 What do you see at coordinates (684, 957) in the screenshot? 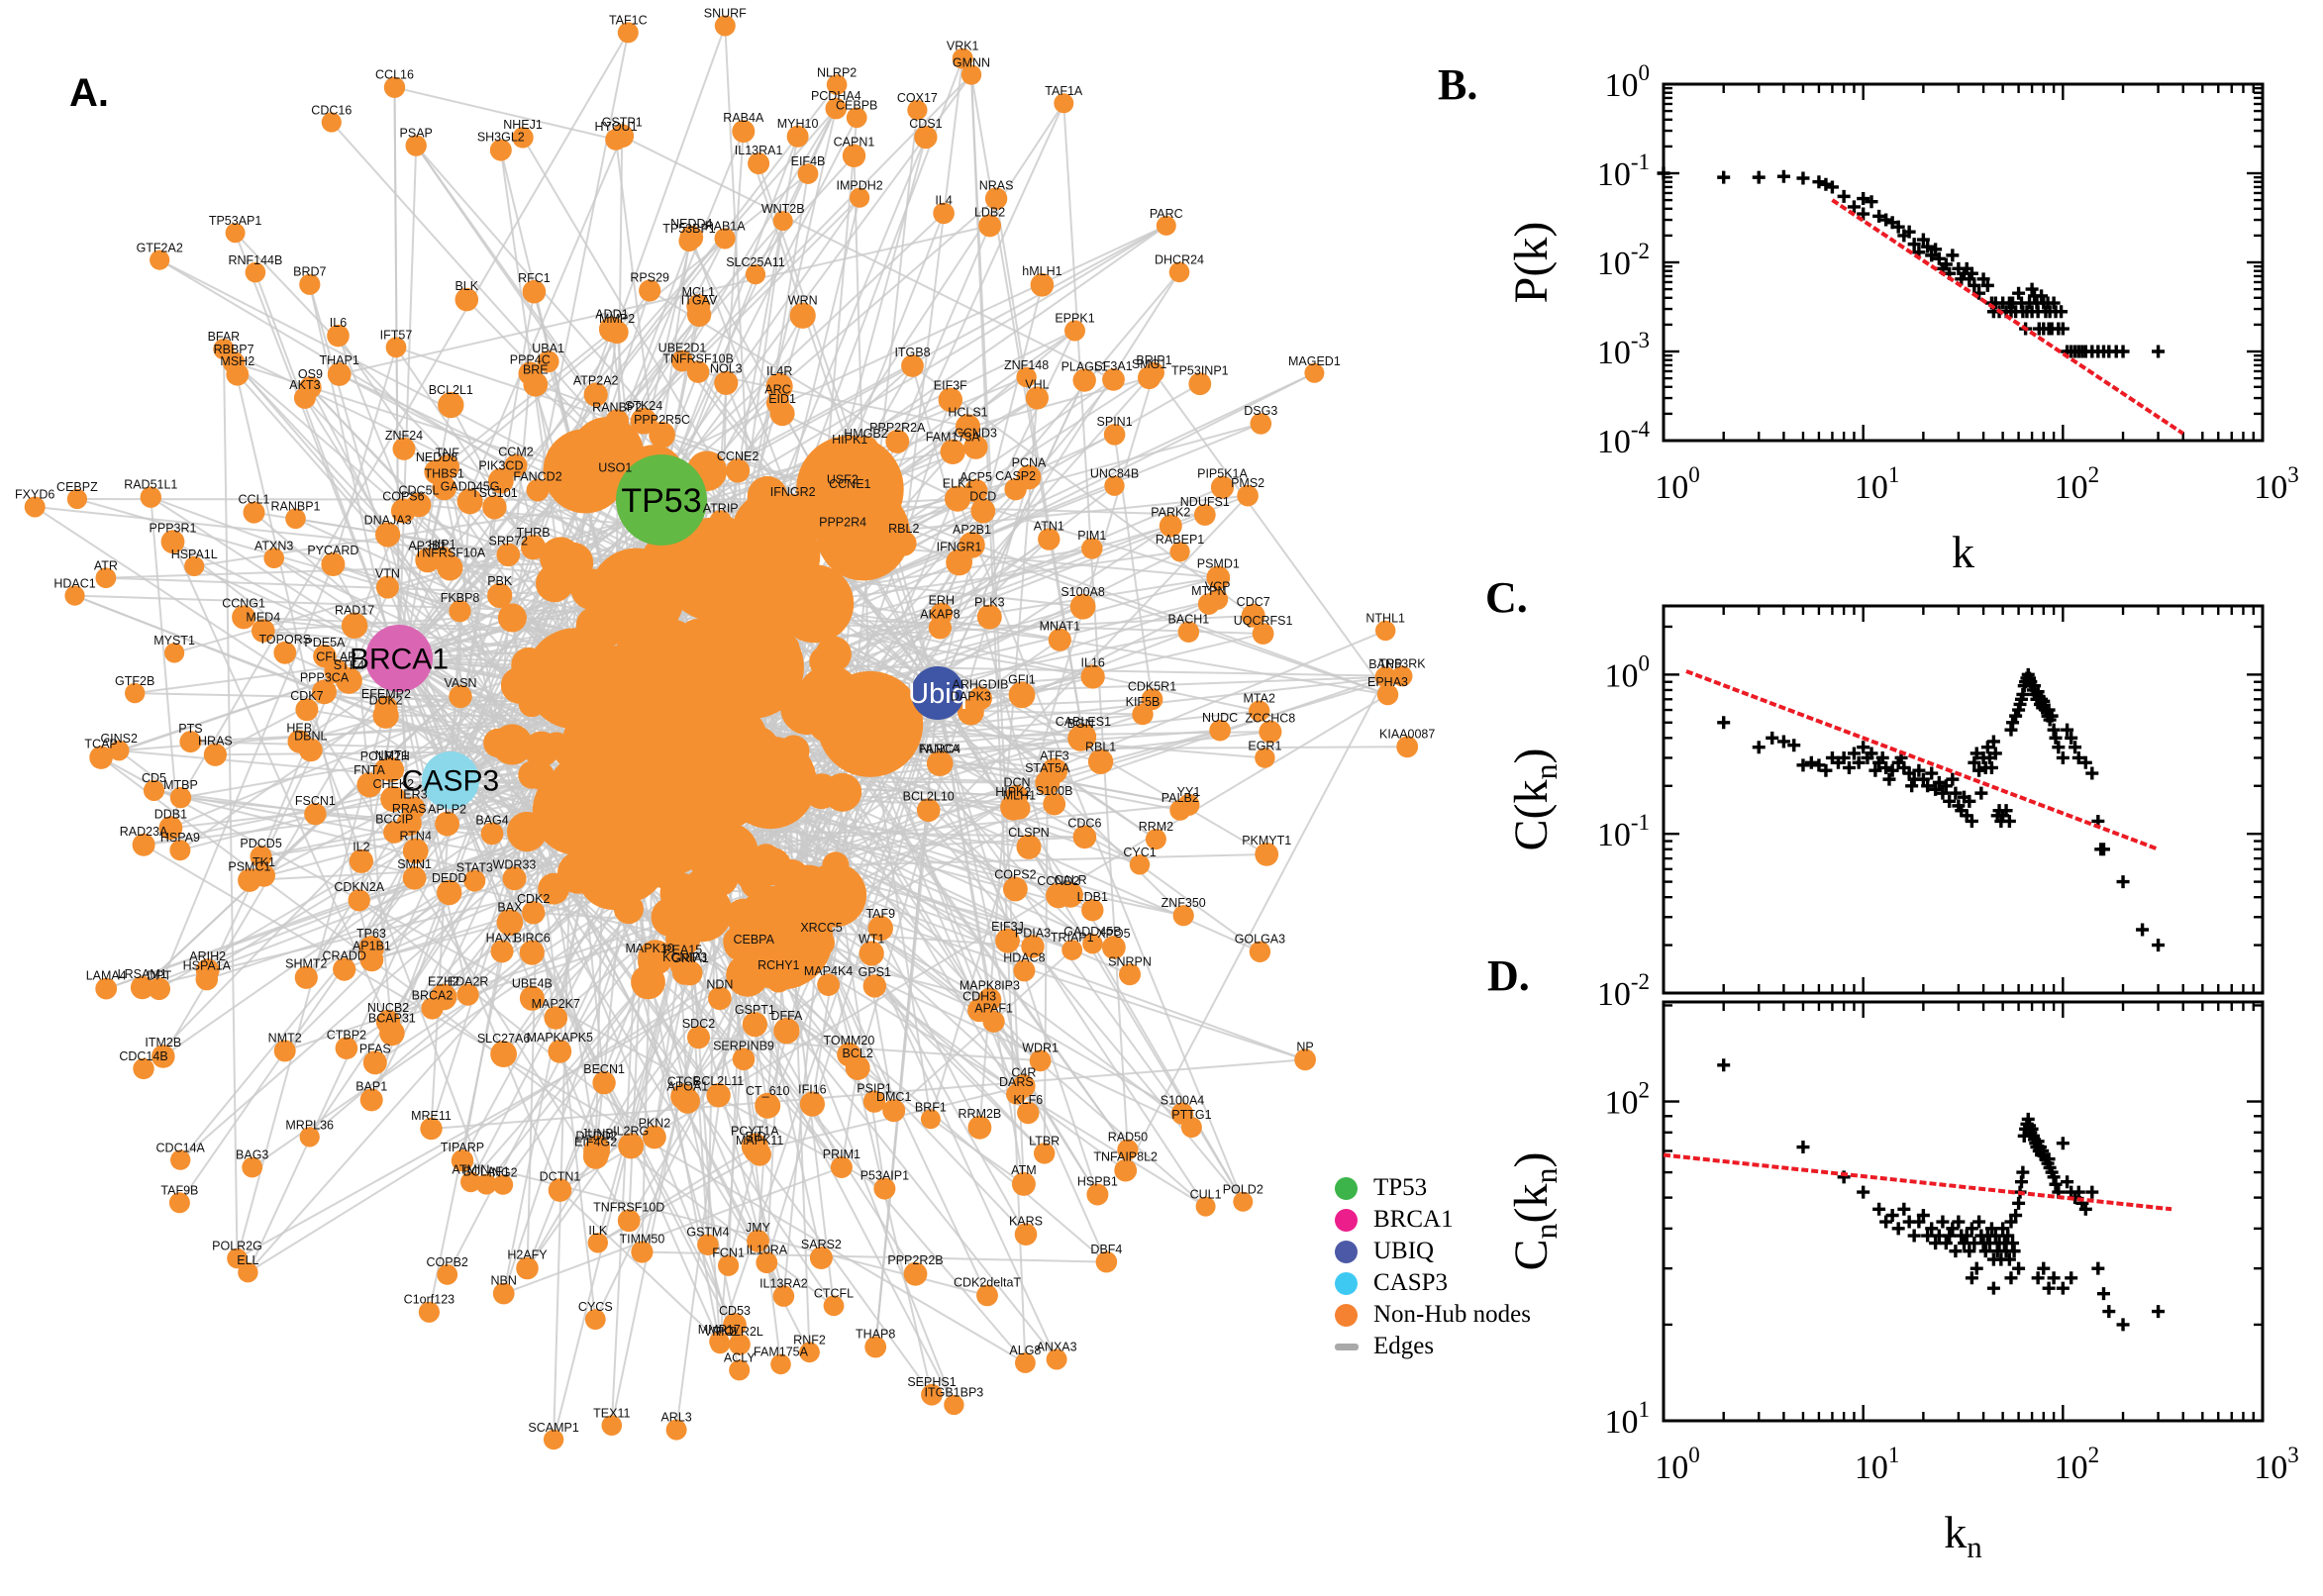
I see `gene-label: KCNIP3` at bounding box center [684, 957].